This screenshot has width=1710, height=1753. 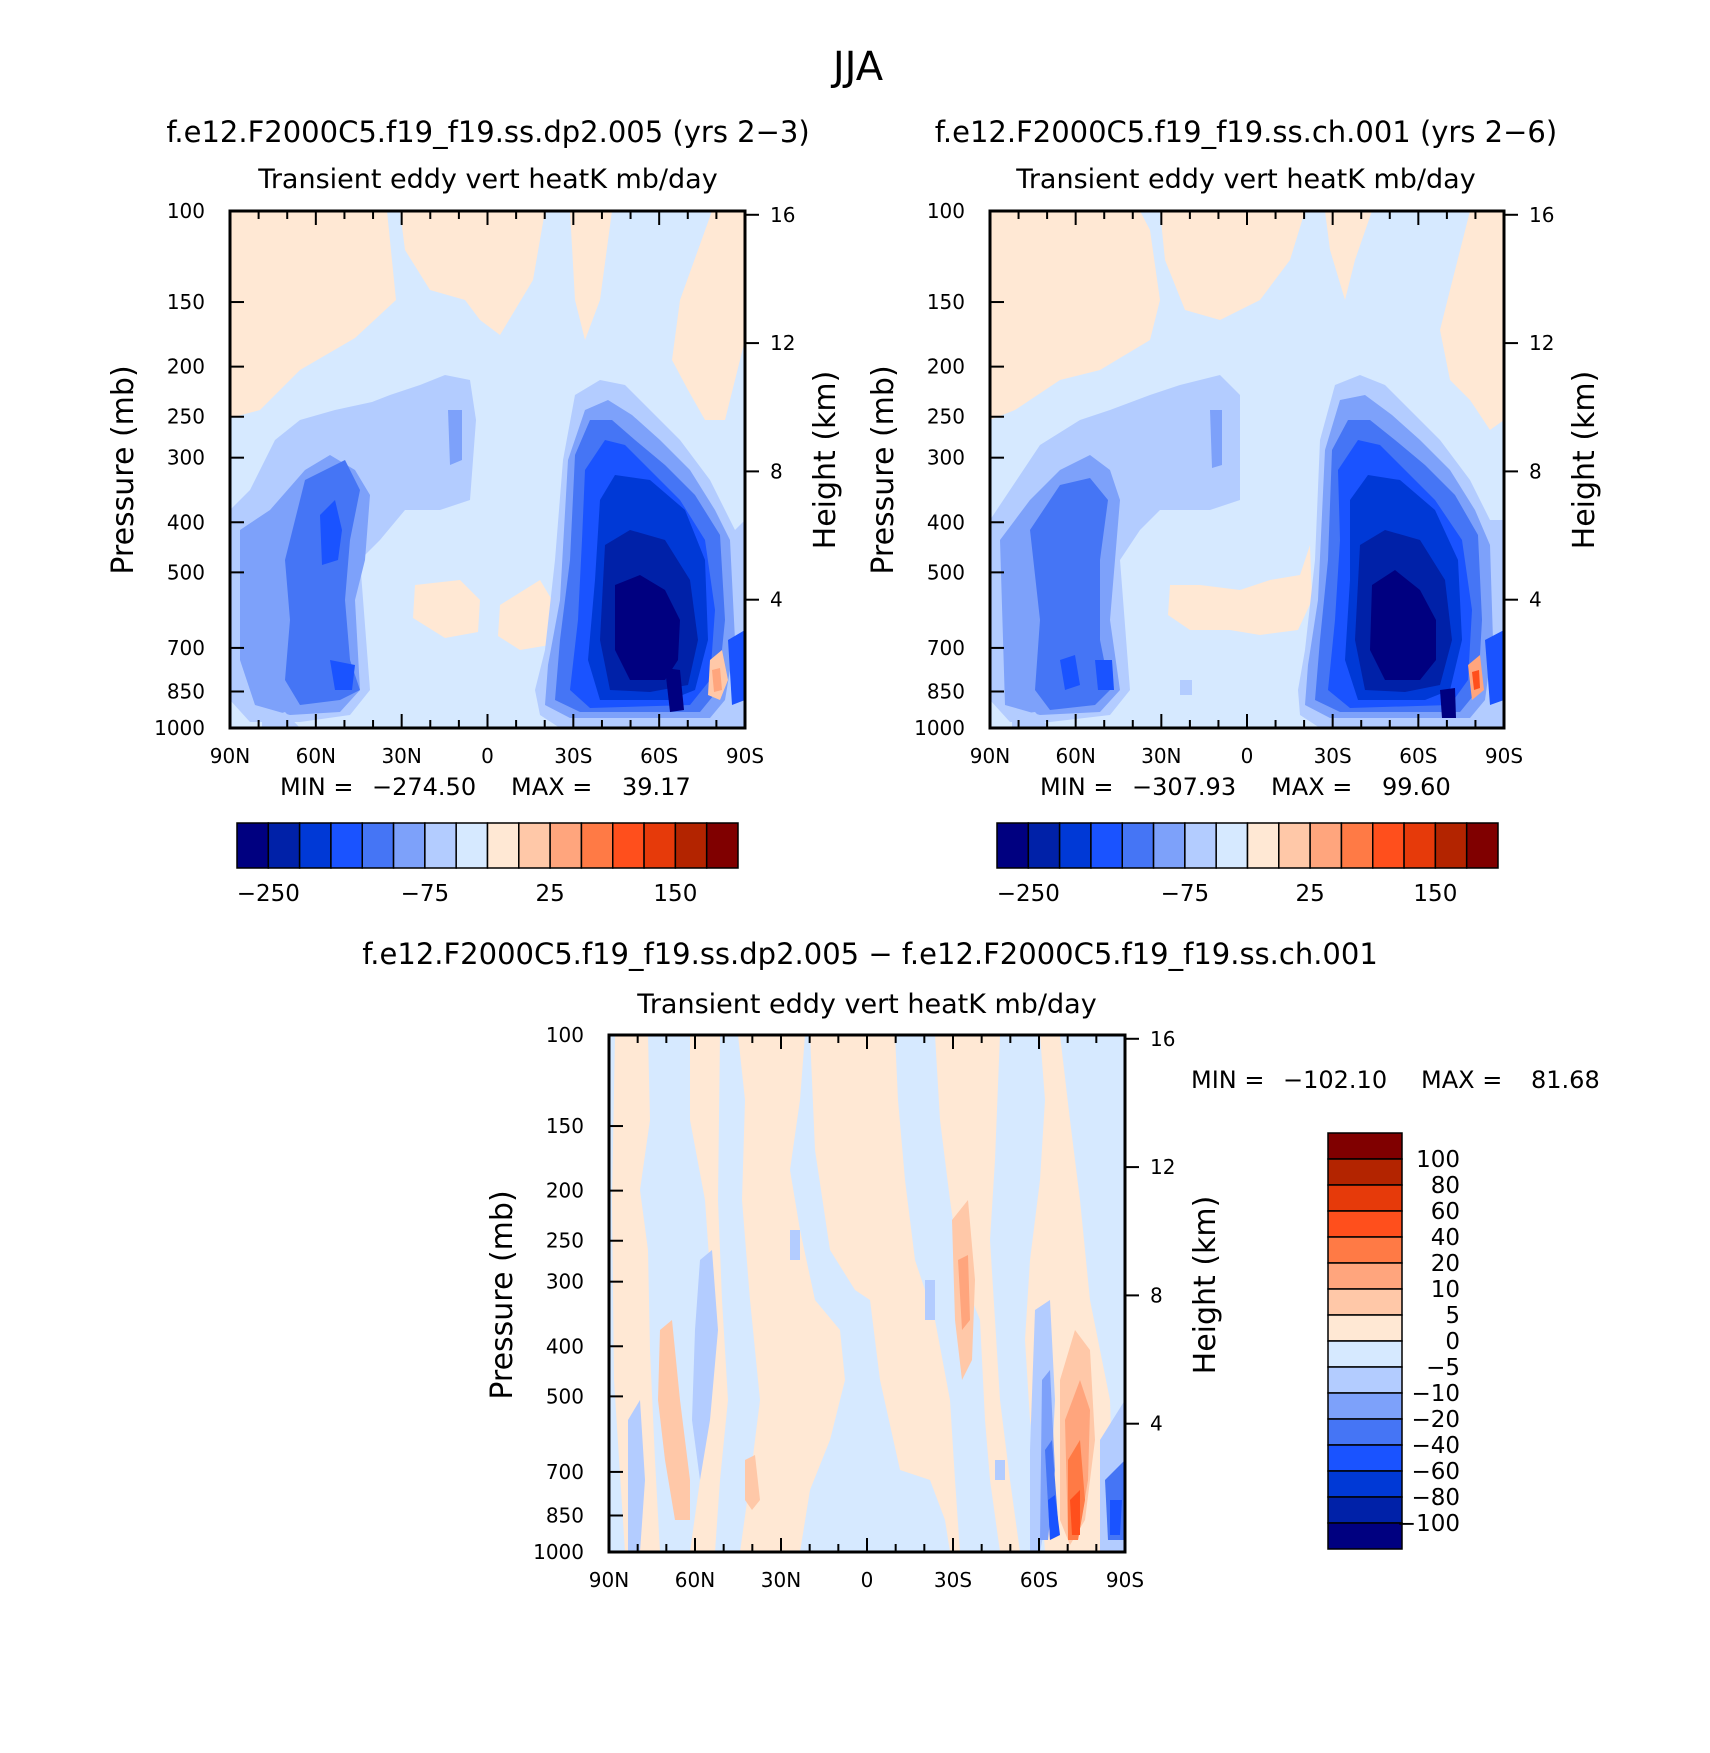 What do you see at coordinates (1445, 1290) in the screenshot?
I see `colorbar-label: 10` at bounding box center [1445, 1290].